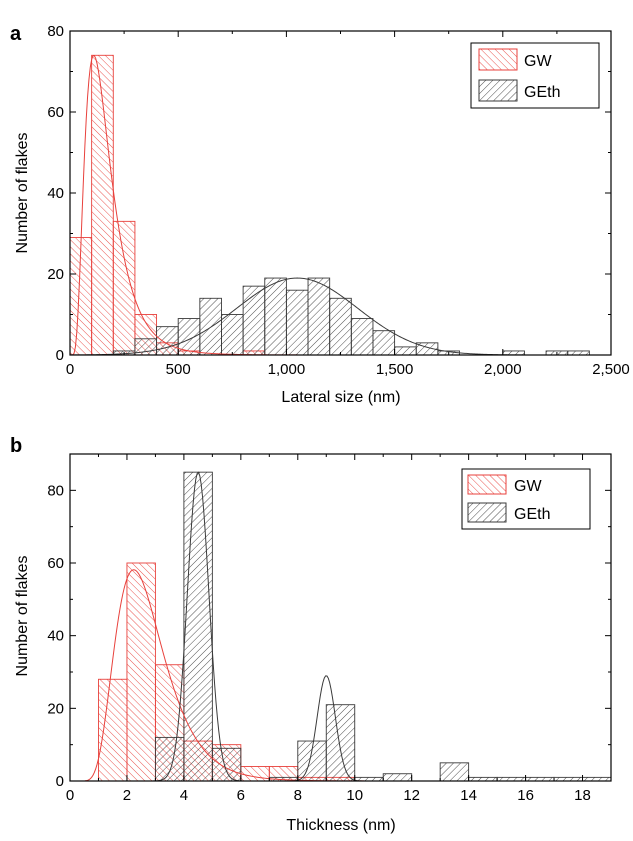 This screenshot has width=633, height=841. I want to click on panel-a-legend: GW GEth, so click(535, 75).